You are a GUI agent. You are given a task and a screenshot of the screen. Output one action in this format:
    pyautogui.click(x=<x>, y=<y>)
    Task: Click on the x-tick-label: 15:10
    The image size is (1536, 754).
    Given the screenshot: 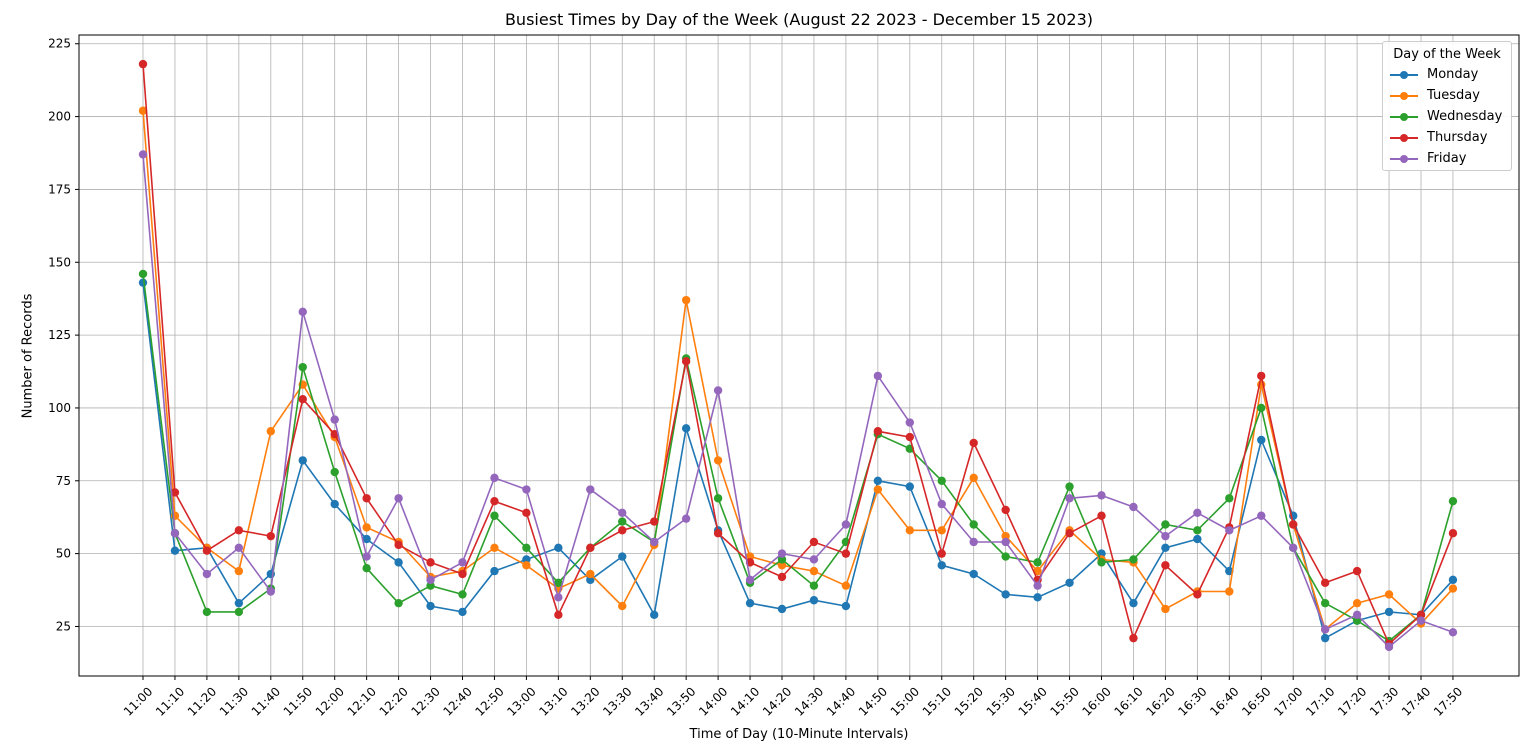 What is the action you would take?
    pyautogui.click(x=937, y=701)
    